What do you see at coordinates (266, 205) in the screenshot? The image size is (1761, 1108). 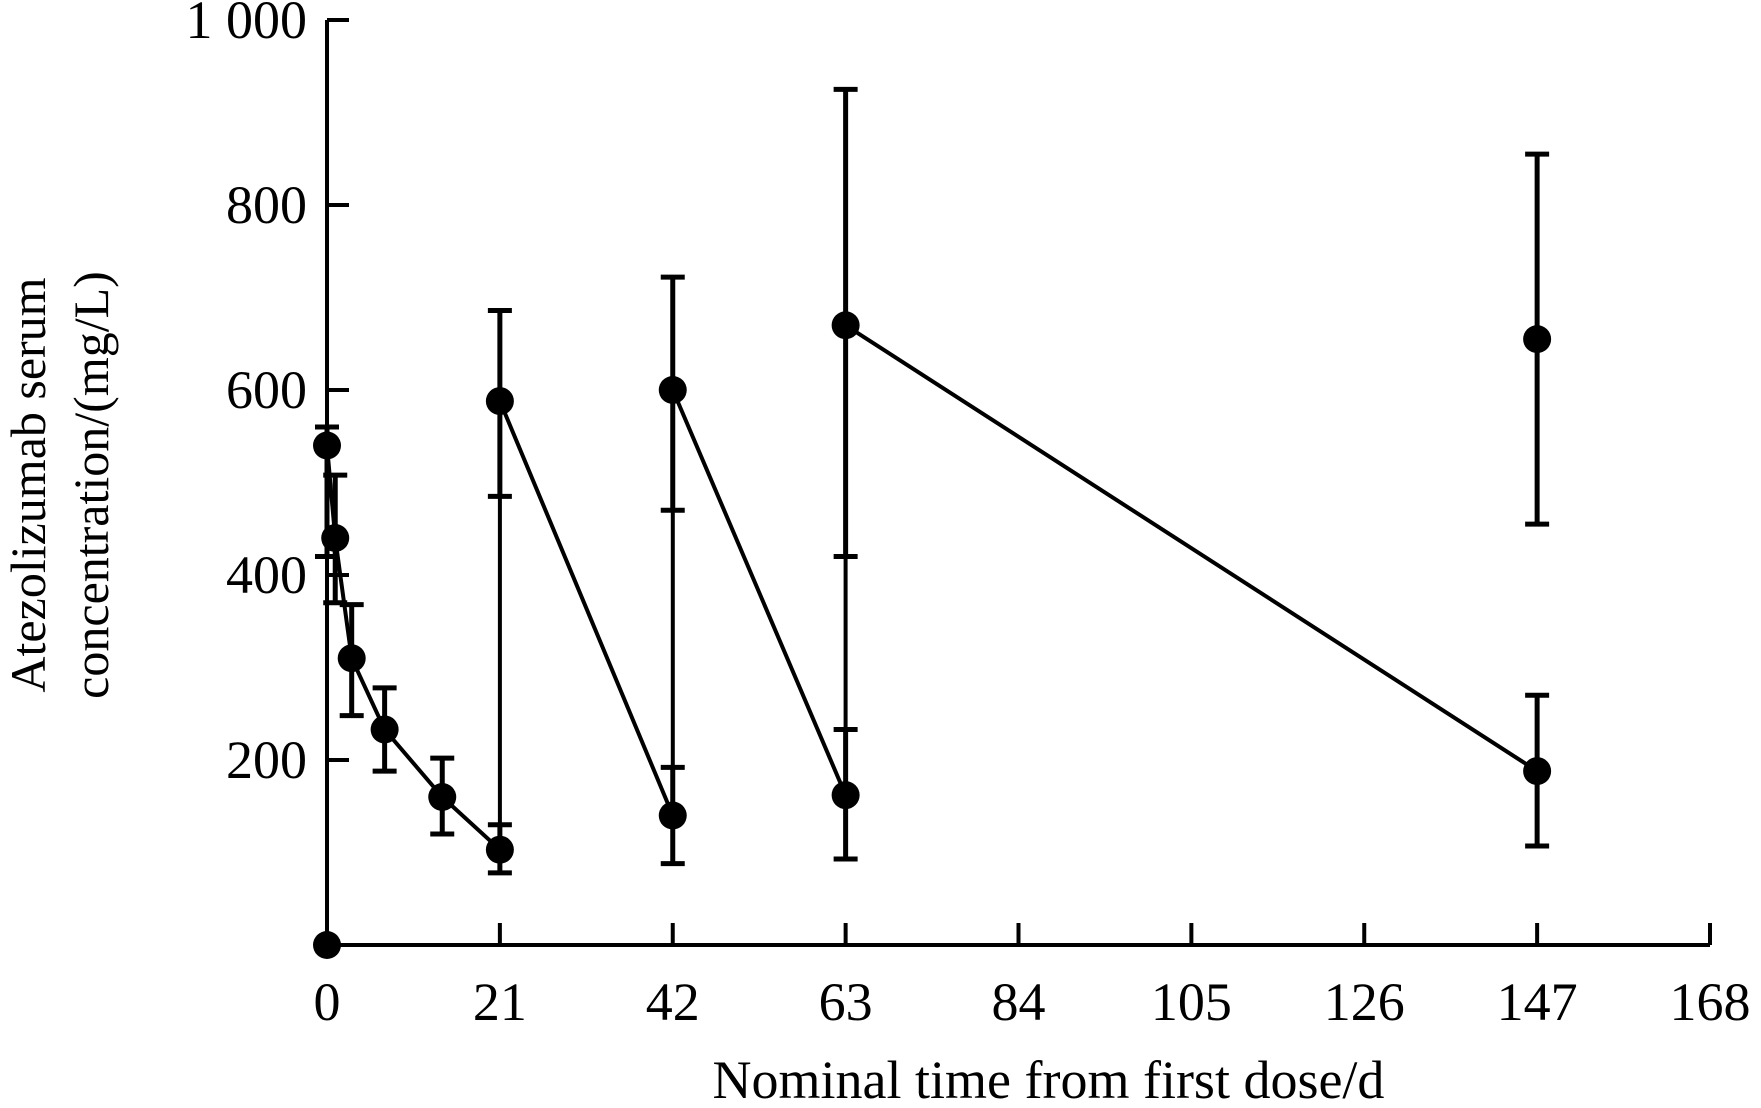 I see `y-tick-label: 800` at bounding box center [266, 205].